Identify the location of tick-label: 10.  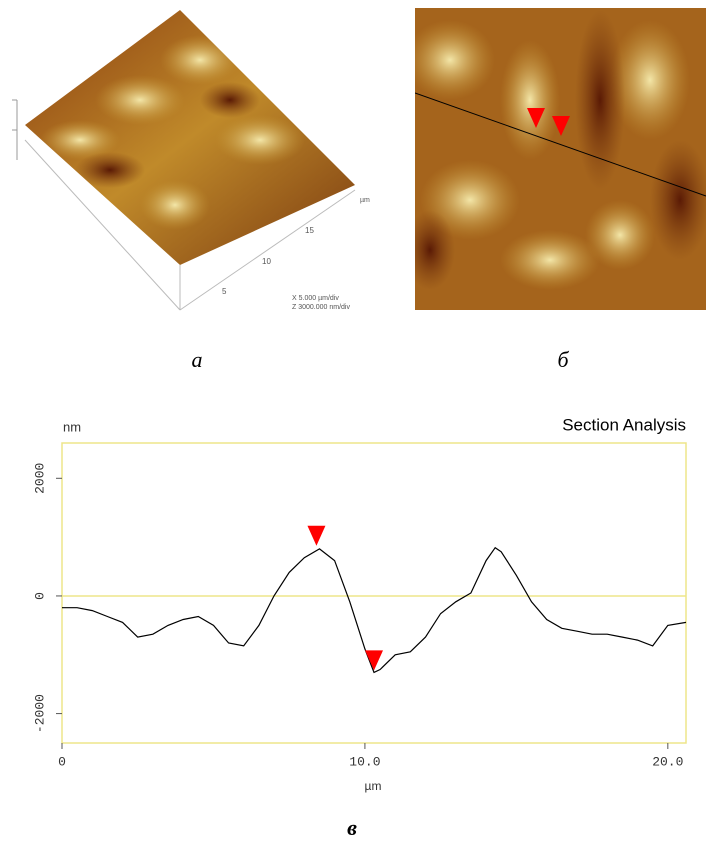
(266, 261).